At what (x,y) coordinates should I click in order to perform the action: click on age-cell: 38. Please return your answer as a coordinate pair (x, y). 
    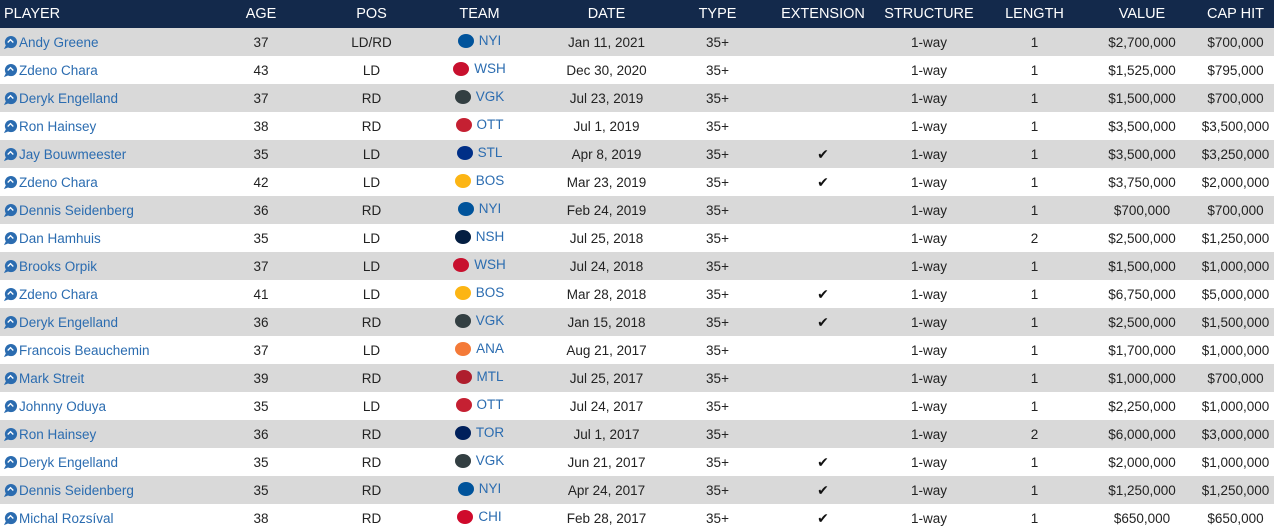
    Looking at the image, I should click on (261, 126).